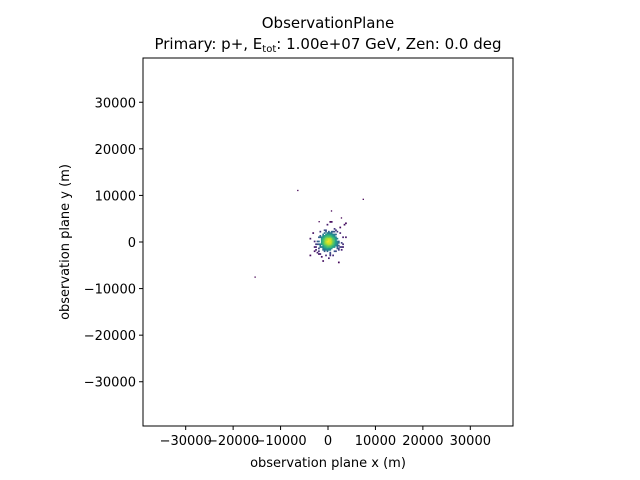 The width and height of the screenshot is (640, 480). Describe the element at coordinates (115, 196) in the screenshot. I see `y-tick-label: 10000` at that location.